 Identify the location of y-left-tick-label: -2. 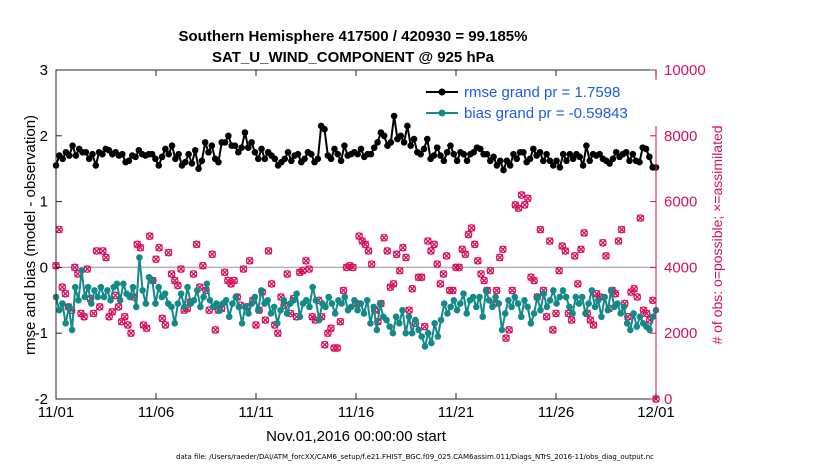
(41, 399).